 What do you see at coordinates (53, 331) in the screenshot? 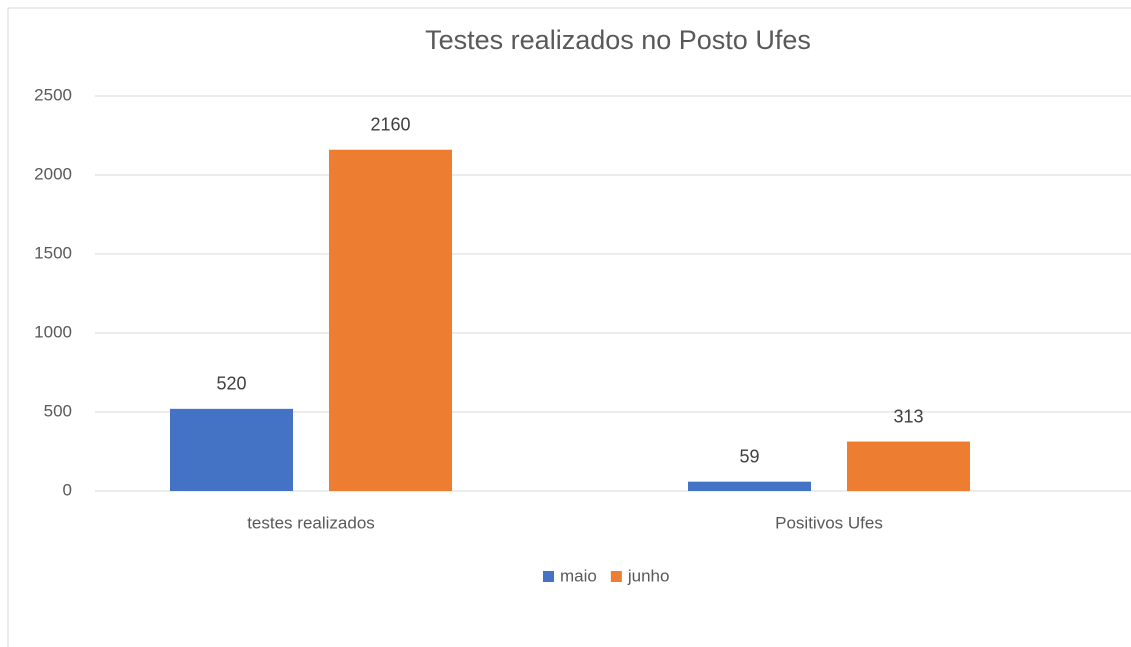
I see `y-tick-label: 1000` at bounding box center [53, 331].